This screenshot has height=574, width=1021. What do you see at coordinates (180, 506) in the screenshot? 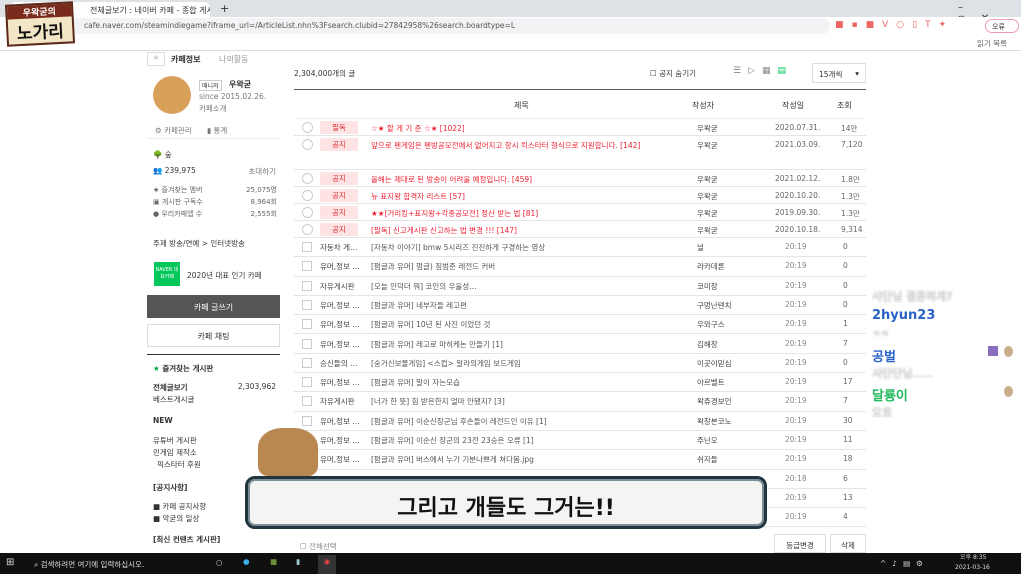
I see `board-item: ■ 카페 공지사항` at bounding box center [180, 506].